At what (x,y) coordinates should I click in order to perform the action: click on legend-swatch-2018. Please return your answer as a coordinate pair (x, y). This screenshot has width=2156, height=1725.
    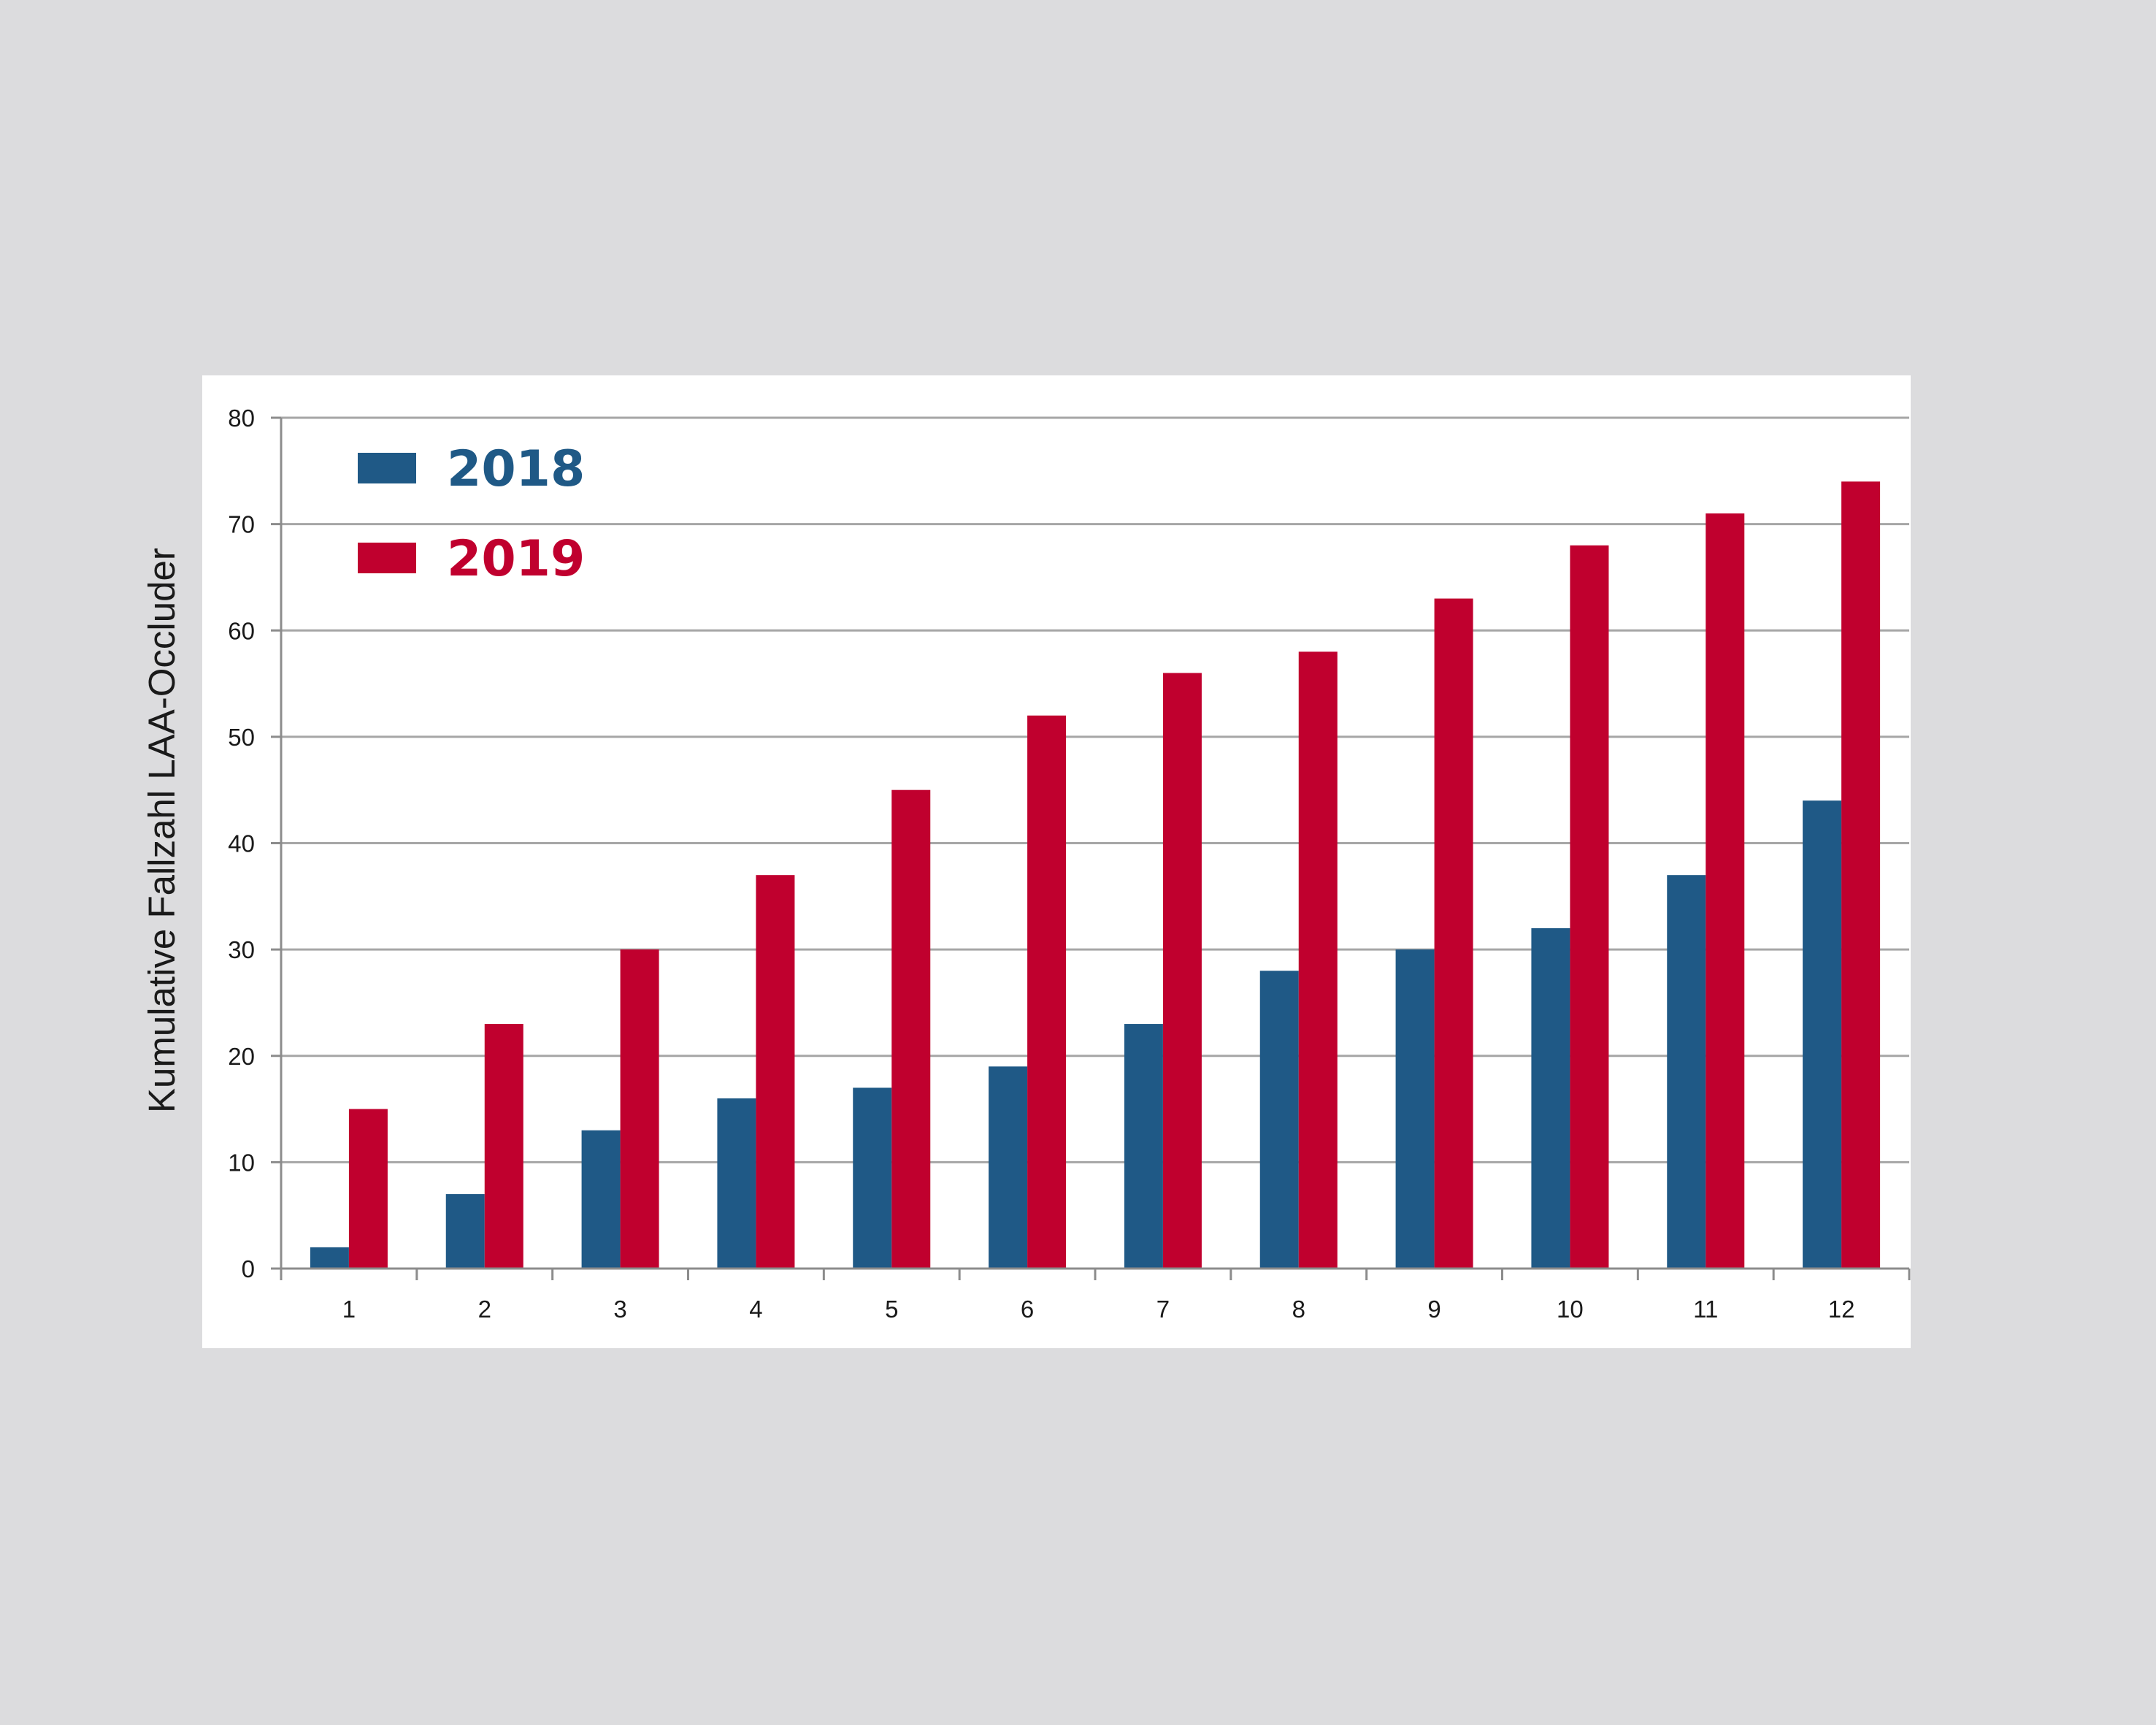
    Looking at the image, I should click on (387, 468).